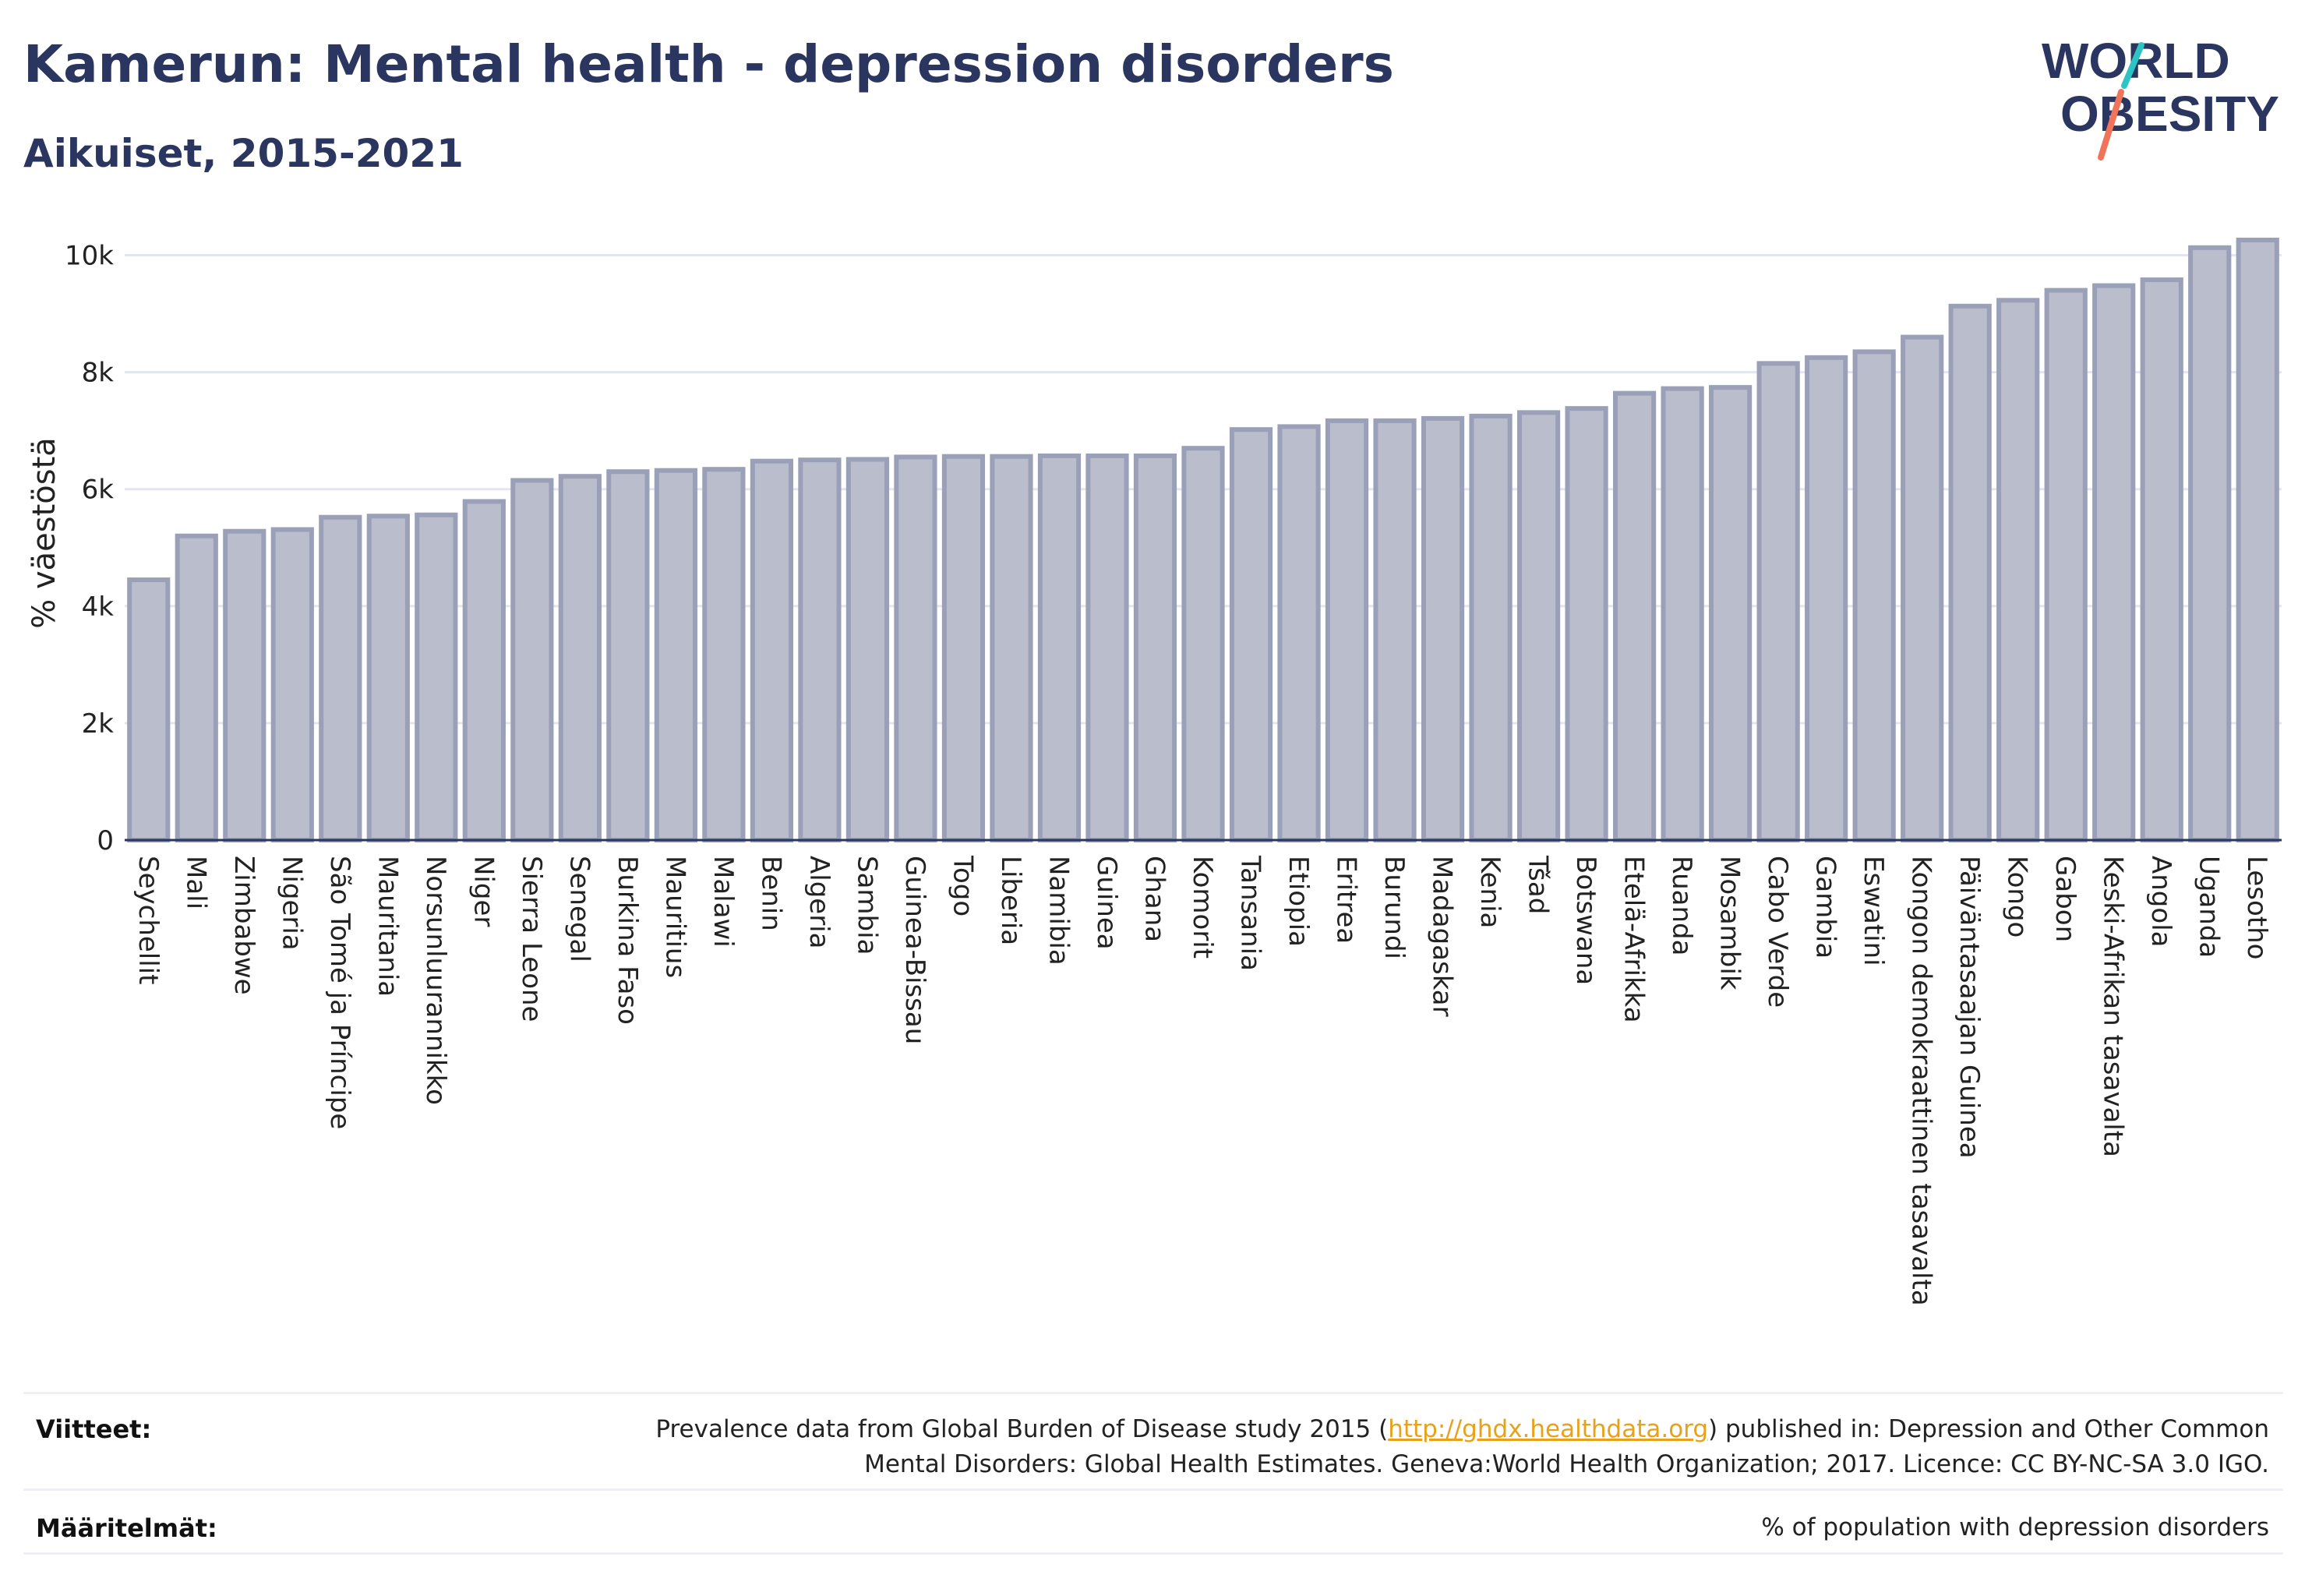  What do you see at coordinates (2160, 901) in the screenshot?
I see `x-tick-label: Angola` at bounding box center [2160, 901].